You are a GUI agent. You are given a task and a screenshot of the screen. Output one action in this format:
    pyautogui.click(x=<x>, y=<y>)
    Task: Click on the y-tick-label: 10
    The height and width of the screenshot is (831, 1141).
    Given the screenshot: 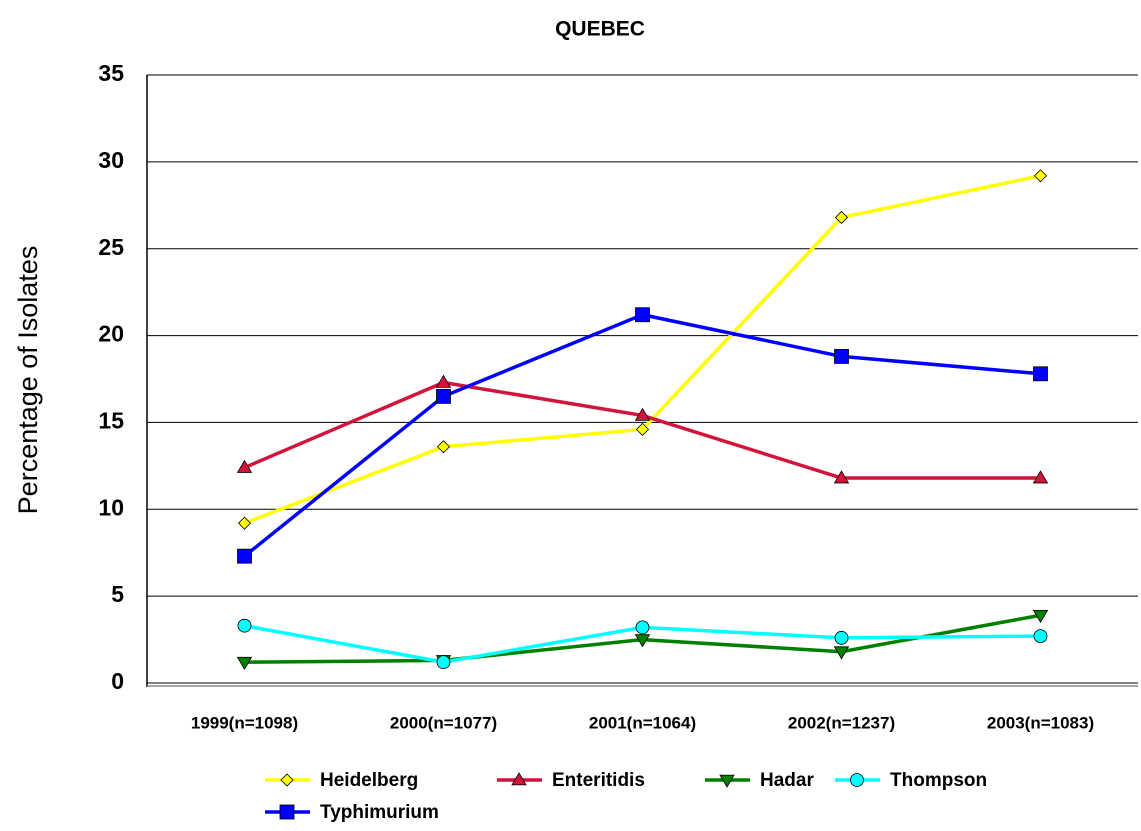 What is the action you would take?
    pyautogui.click(x=111, y=507)
    